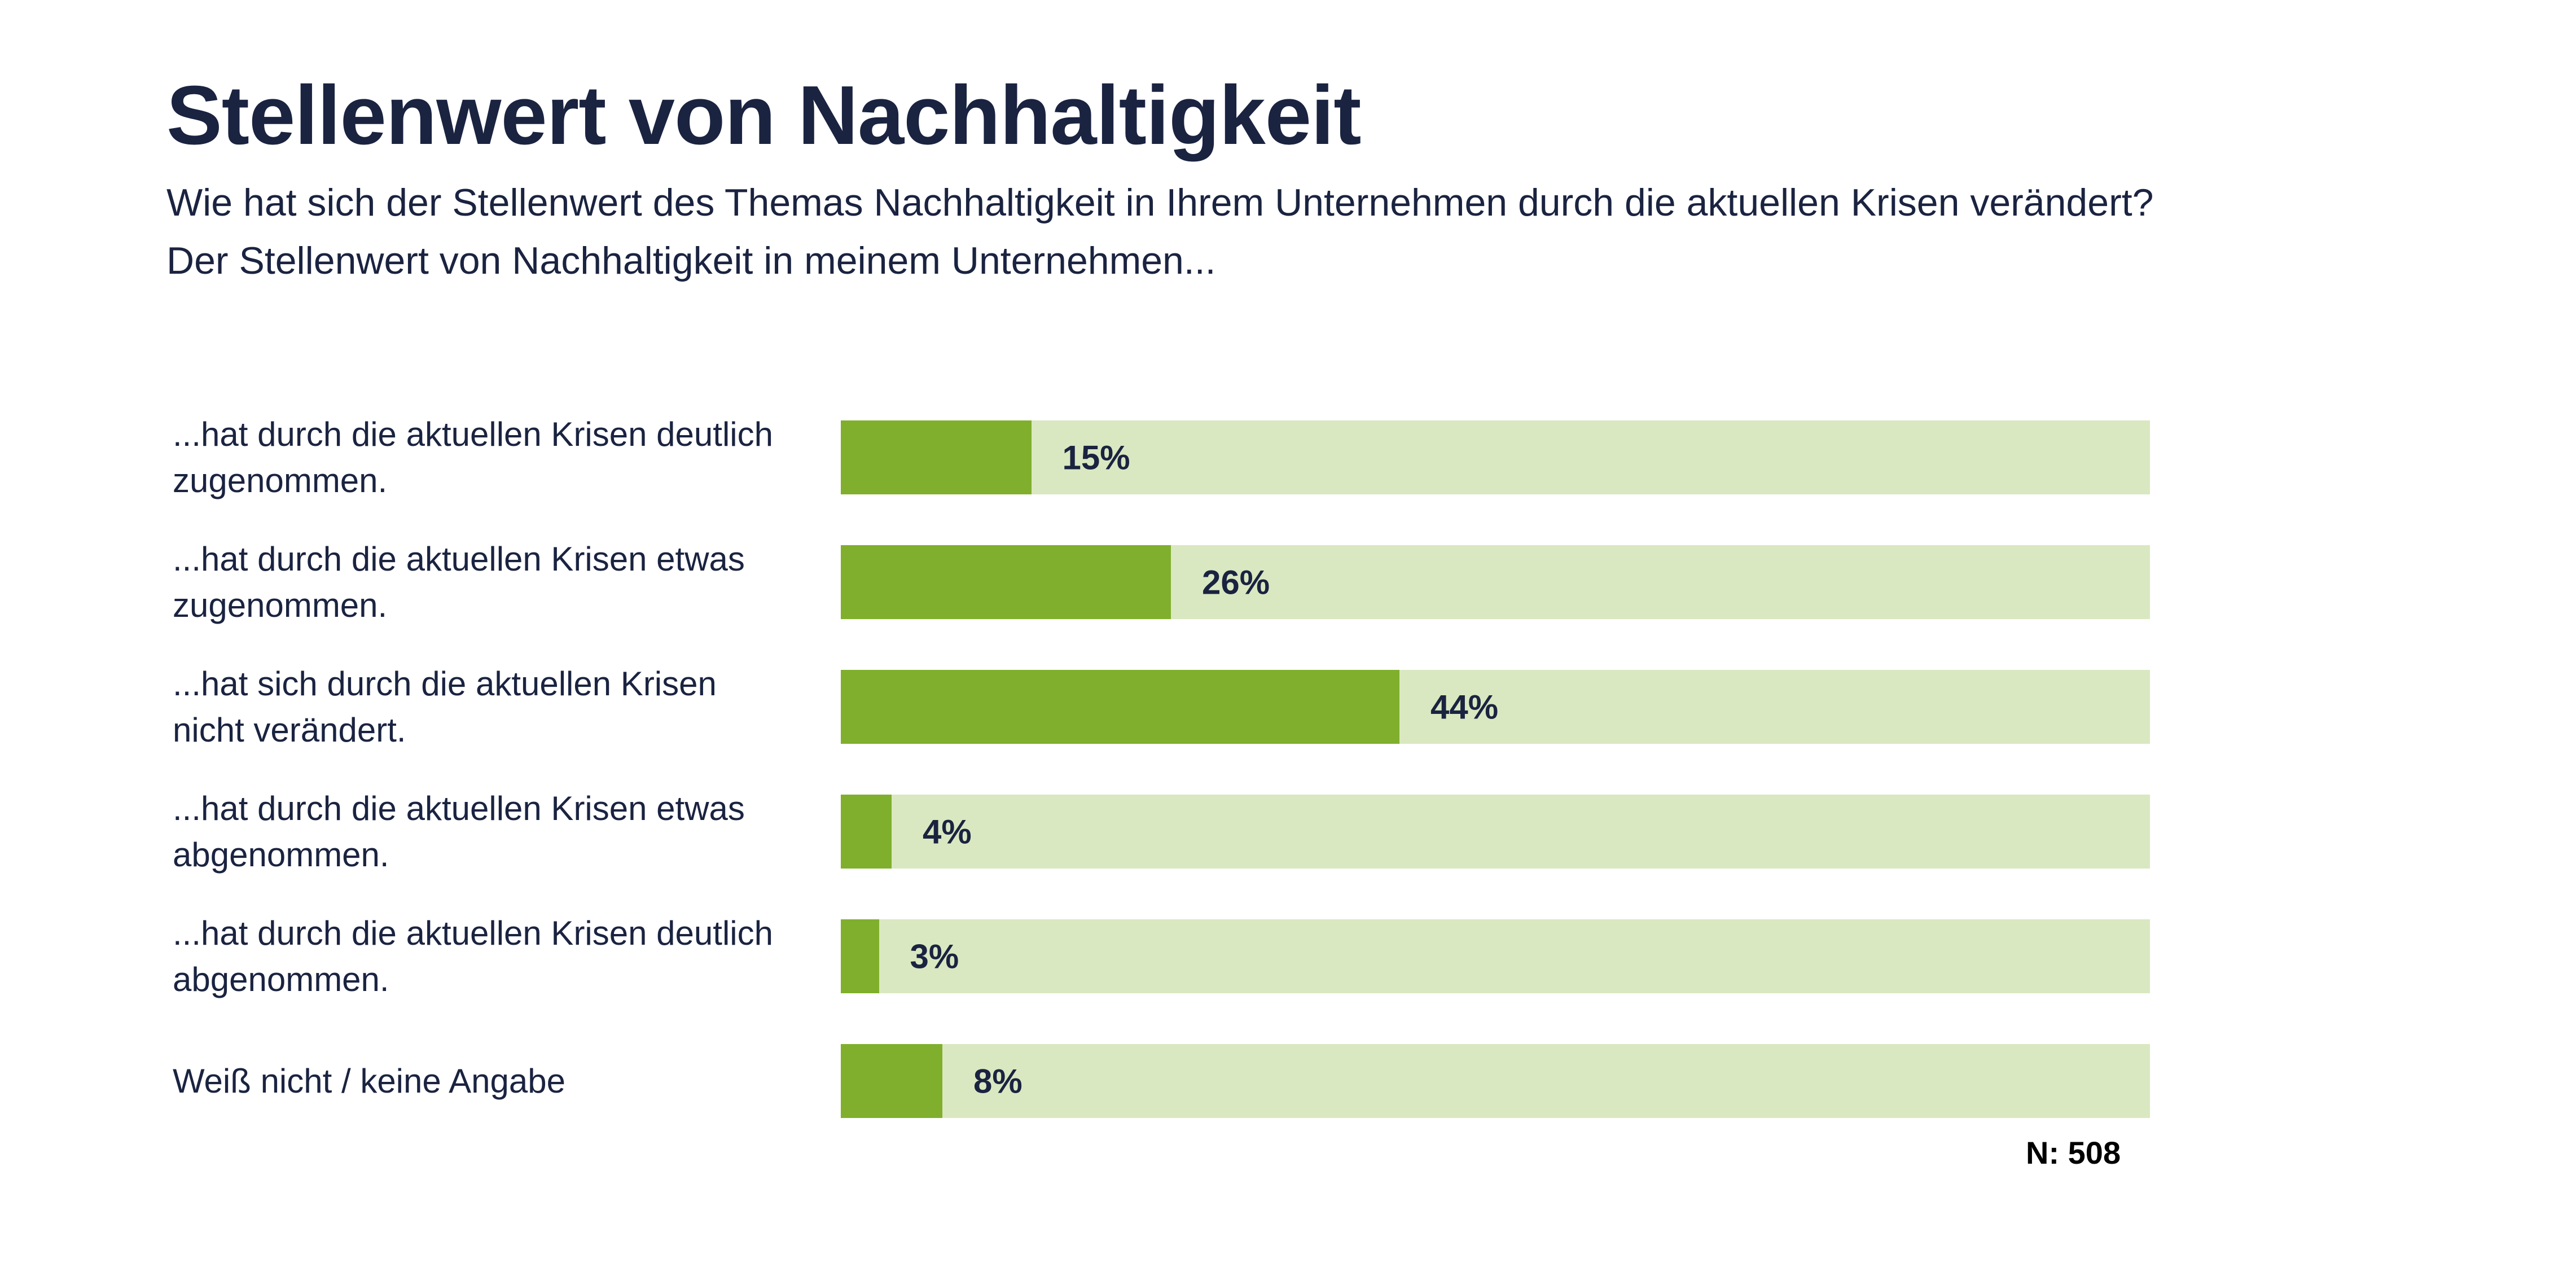 The image size is (2576, 1276). I want to click on data-label: 4%, so click(947, 831).